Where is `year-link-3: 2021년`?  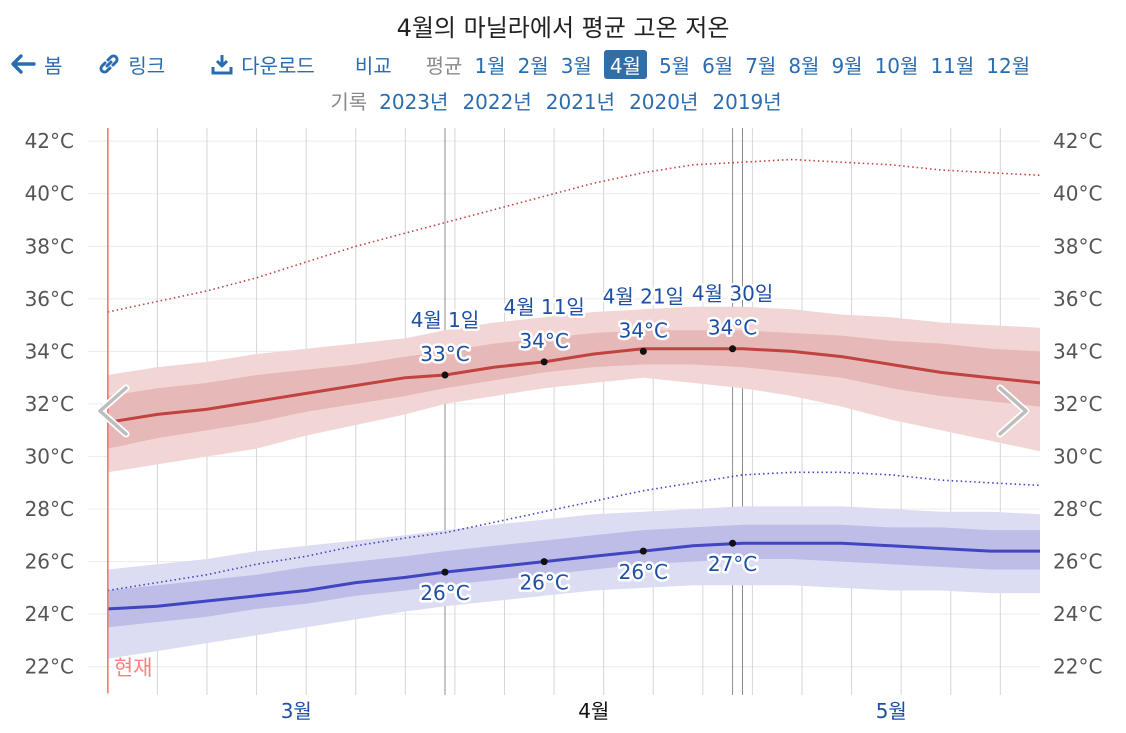 year-link-3: 2021년 is located at coordinates (580, 102).